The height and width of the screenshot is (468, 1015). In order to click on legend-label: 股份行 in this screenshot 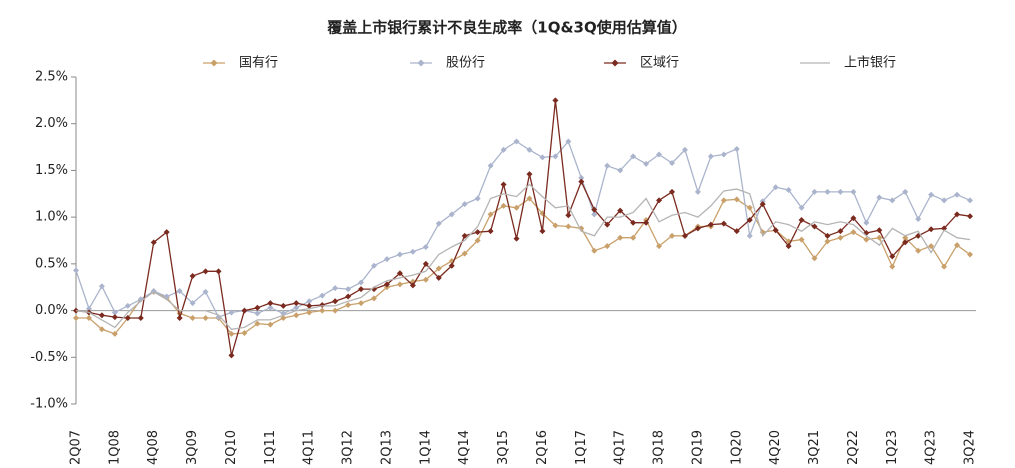, I will do `click(465, 63)`.